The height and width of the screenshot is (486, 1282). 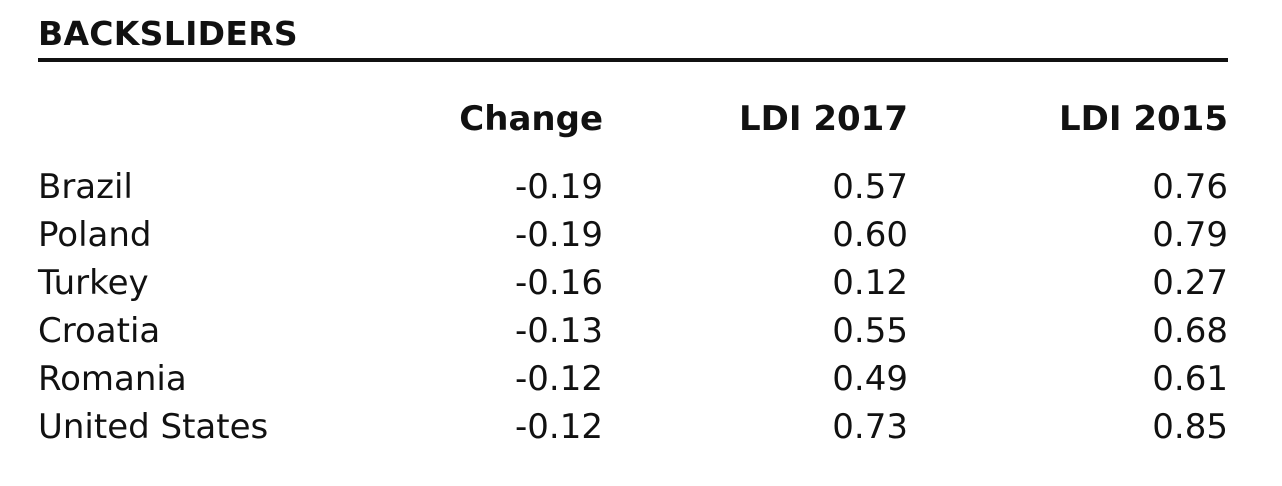 I want to click on cell-ldi-2017: 0.73, so click(x=870, y=427).